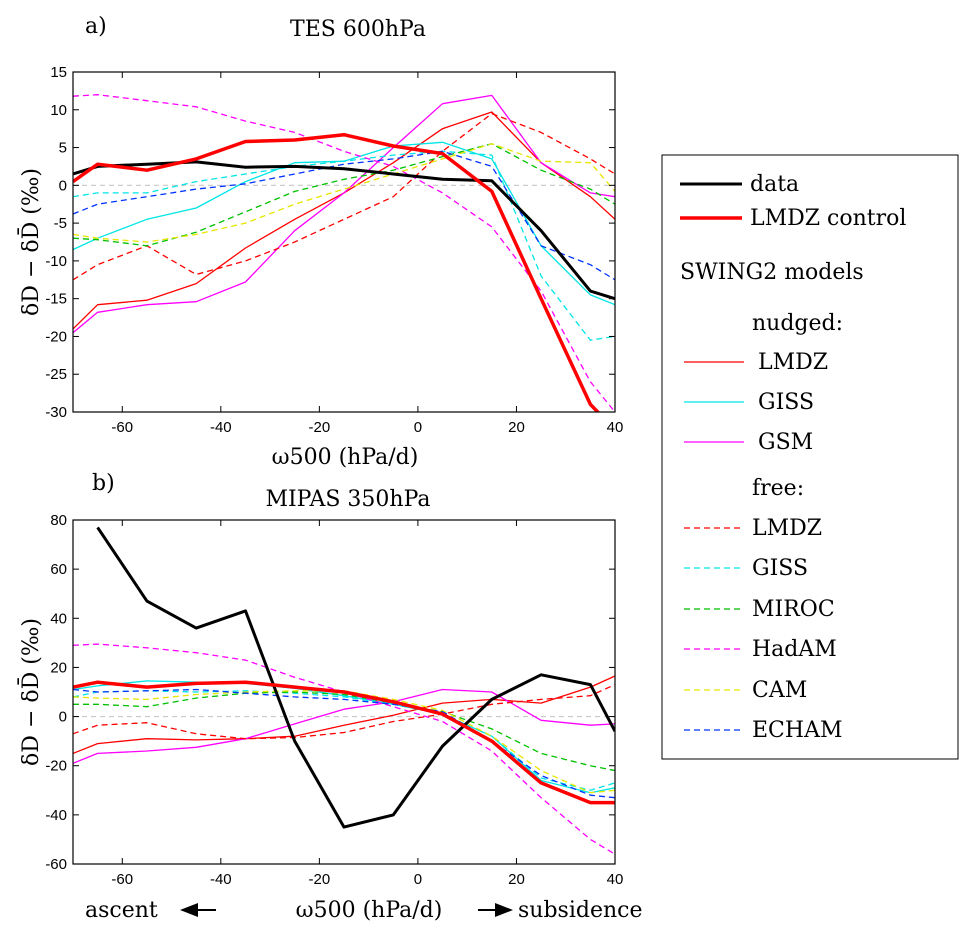 Image resolution: width=963 pixels, height=927 pixels. What do you see at coordinates (221, 427) in the screenshot?
I see `panel-a-xtick-label: -40` at bounding box center [221, 427].